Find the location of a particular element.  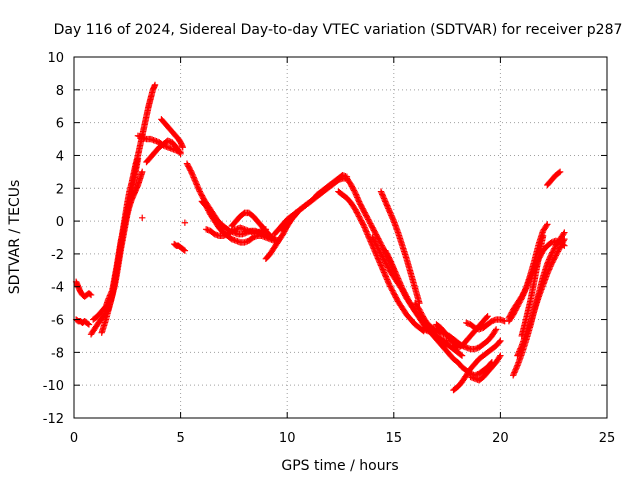

x-axis-label: GPS time / hours is located at coordinates (339, 466).